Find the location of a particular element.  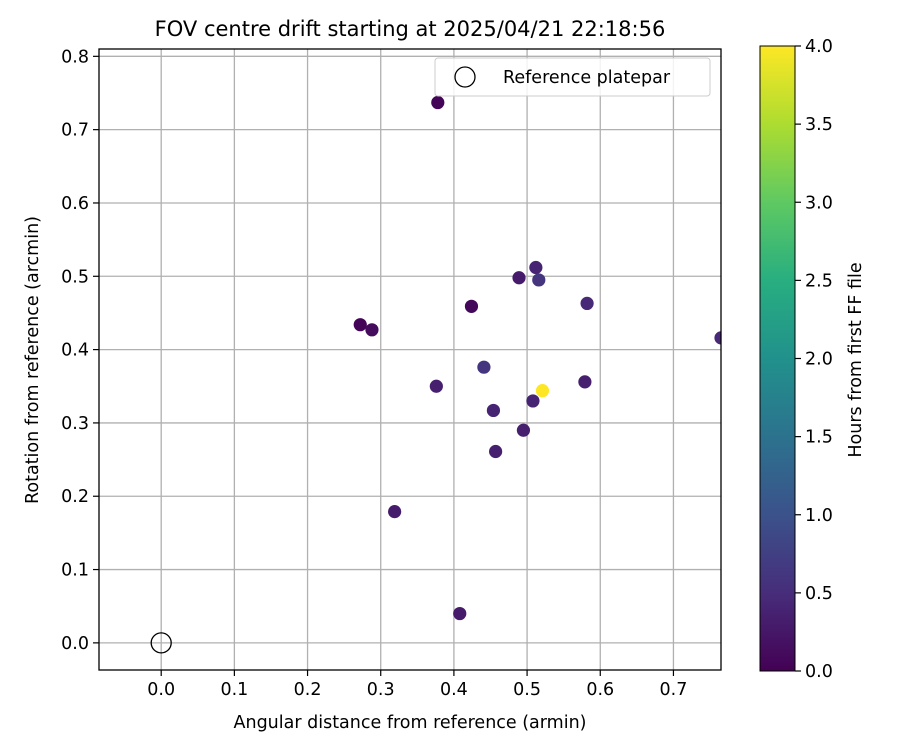

colorbar-ticks: 0.0 0.5 1.0 1.5 2.0 2.5 3.0 3.5 4.0 is located at coordinates (814, 359).